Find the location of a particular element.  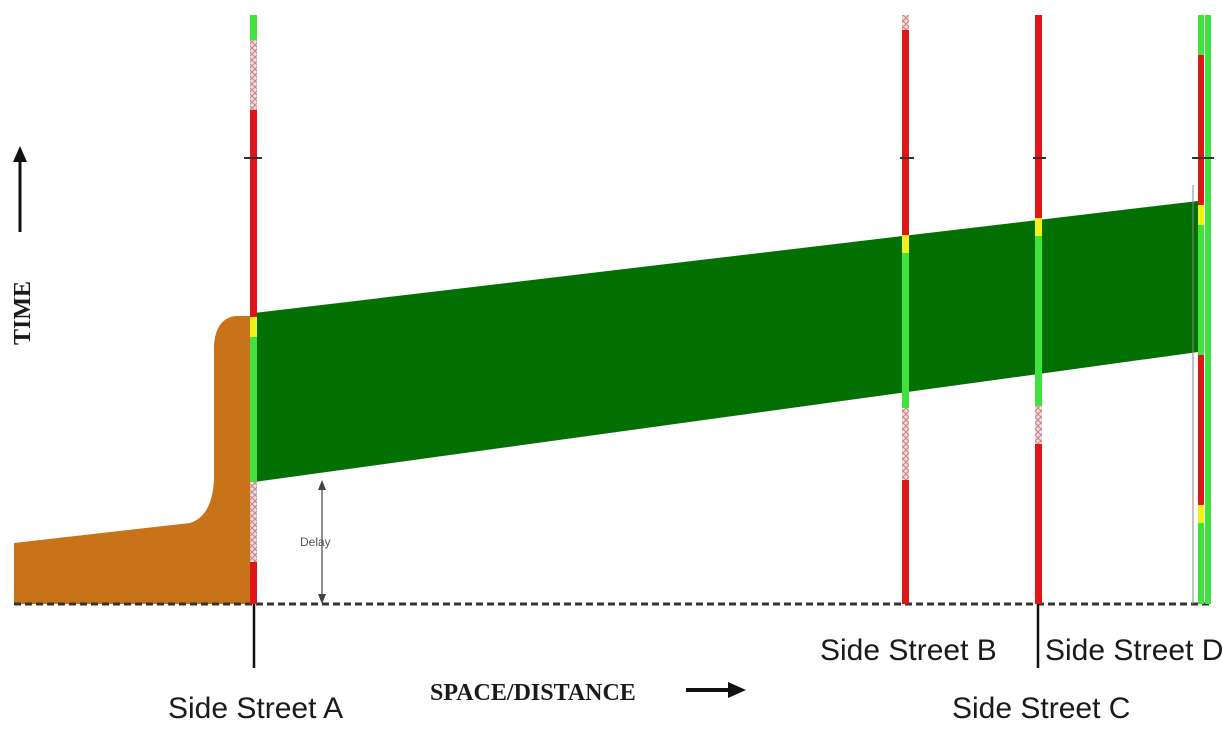

distance-axis: SPACE/DISTANCE is located at coordinates (588, 693).